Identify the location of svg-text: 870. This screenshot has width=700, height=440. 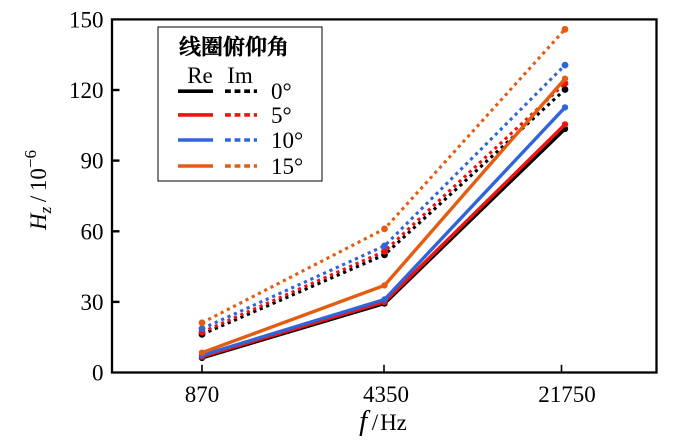
(202, 394).